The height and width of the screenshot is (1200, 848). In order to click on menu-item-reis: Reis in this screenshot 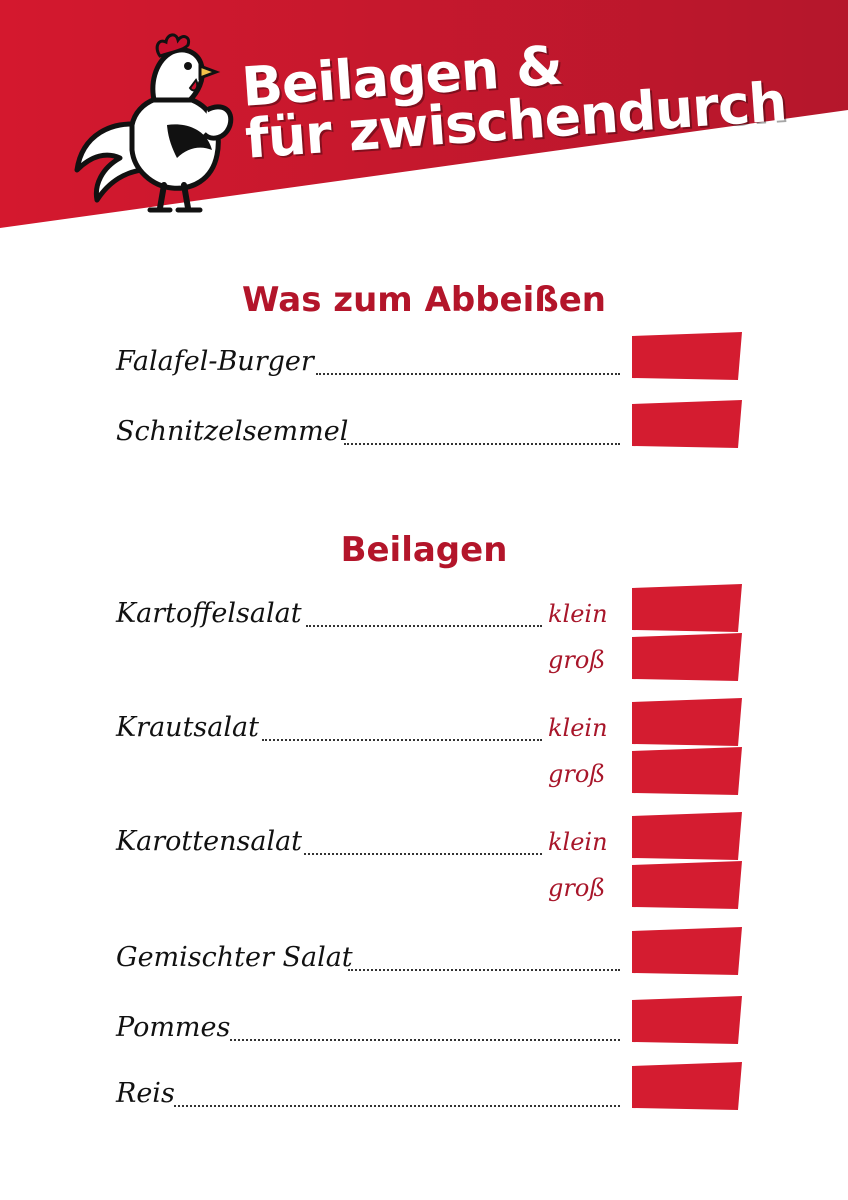, I will do `click(145, 1093)`.